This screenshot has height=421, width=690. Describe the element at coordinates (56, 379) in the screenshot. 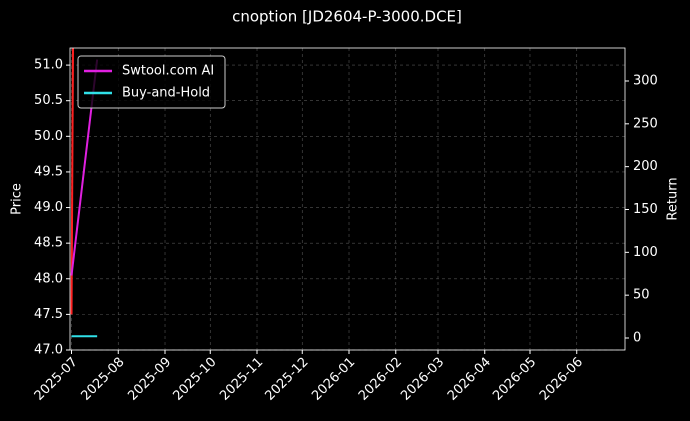

I see `x-tick-label: 2025-07` at that location.